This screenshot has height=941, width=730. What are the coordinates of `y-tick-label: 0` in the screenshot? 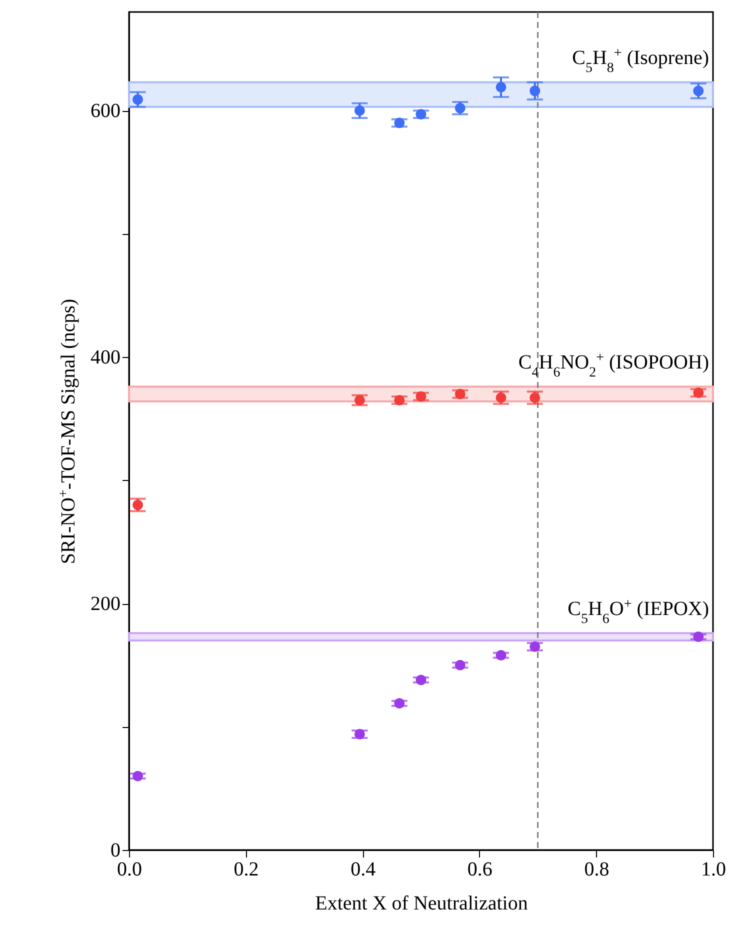 It's located at (115, 851).